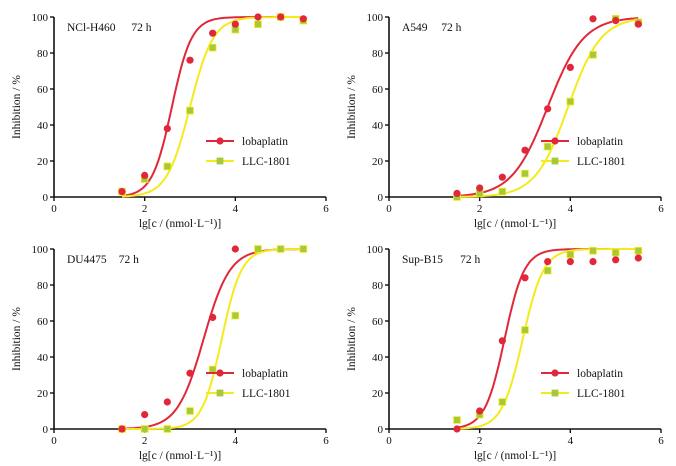 The height and width of the screenshot is (466, 676). Describe the element at coordinates (375, 18) in the screenshot. I see `y-tick-label: 100` at that location.